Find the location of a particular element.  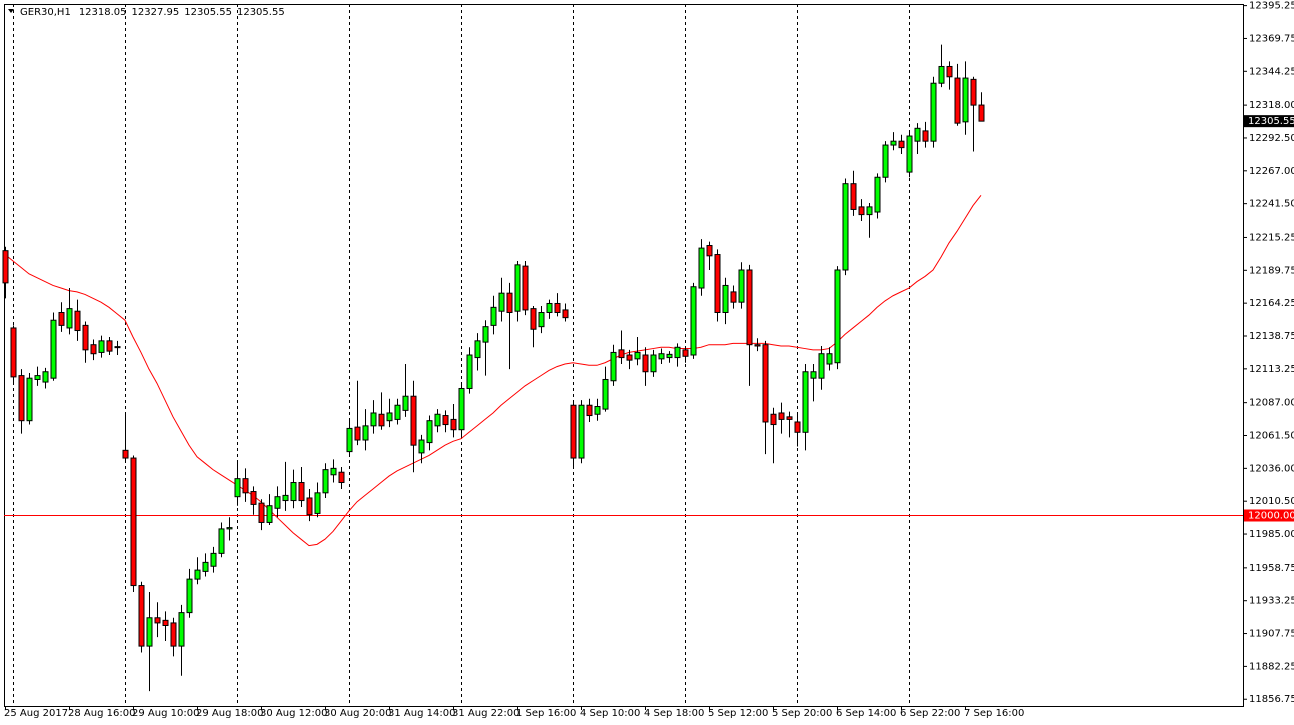

y-tick-label: 11985.00 is located at coordinates (1271, 534).